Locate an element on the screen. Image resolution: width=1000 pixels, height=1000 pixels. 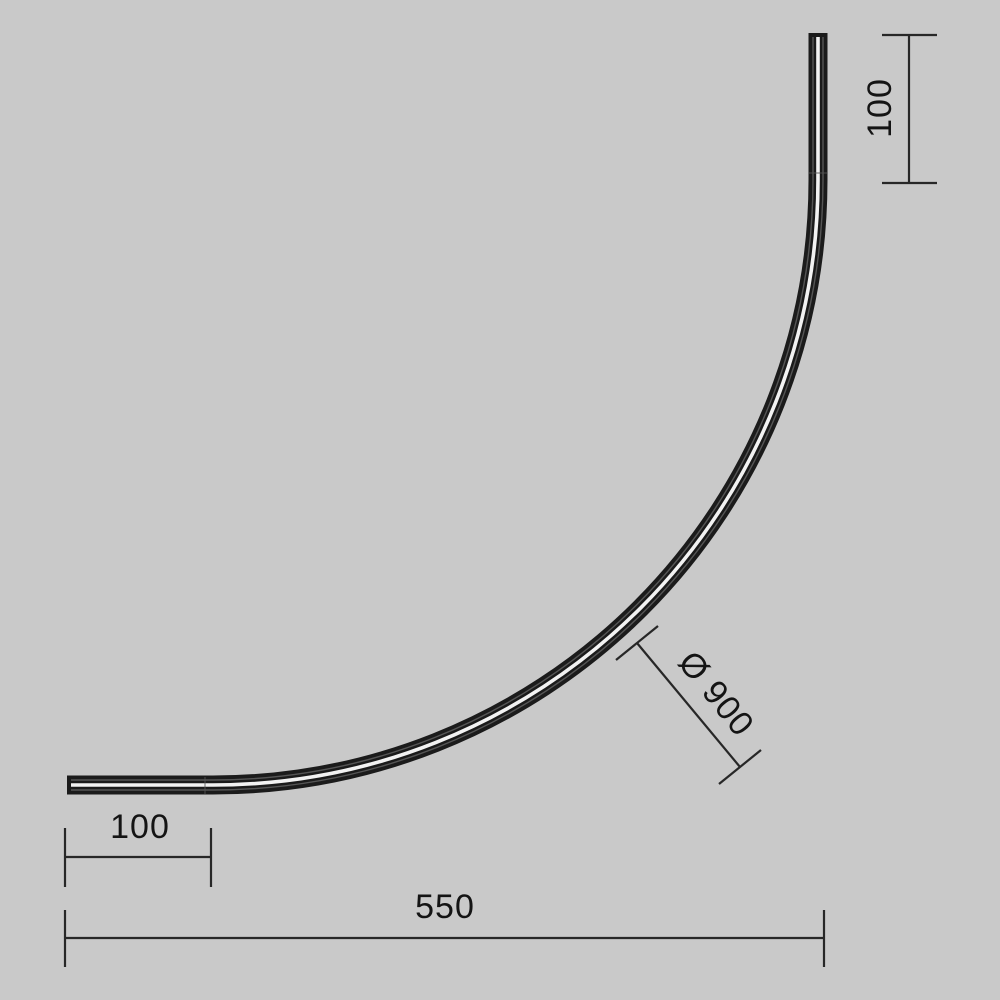
dimension-end-cap-lower is located at coordinates (740, 767).